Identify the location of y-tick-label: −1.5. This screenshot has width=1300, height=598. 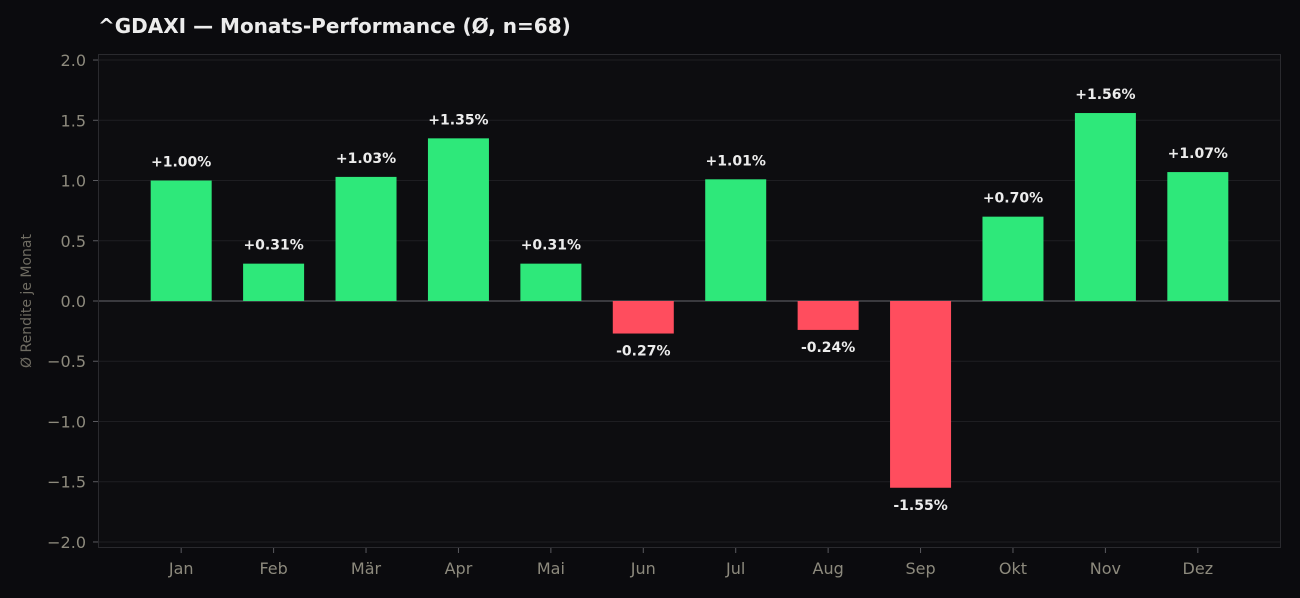
(66, 482).